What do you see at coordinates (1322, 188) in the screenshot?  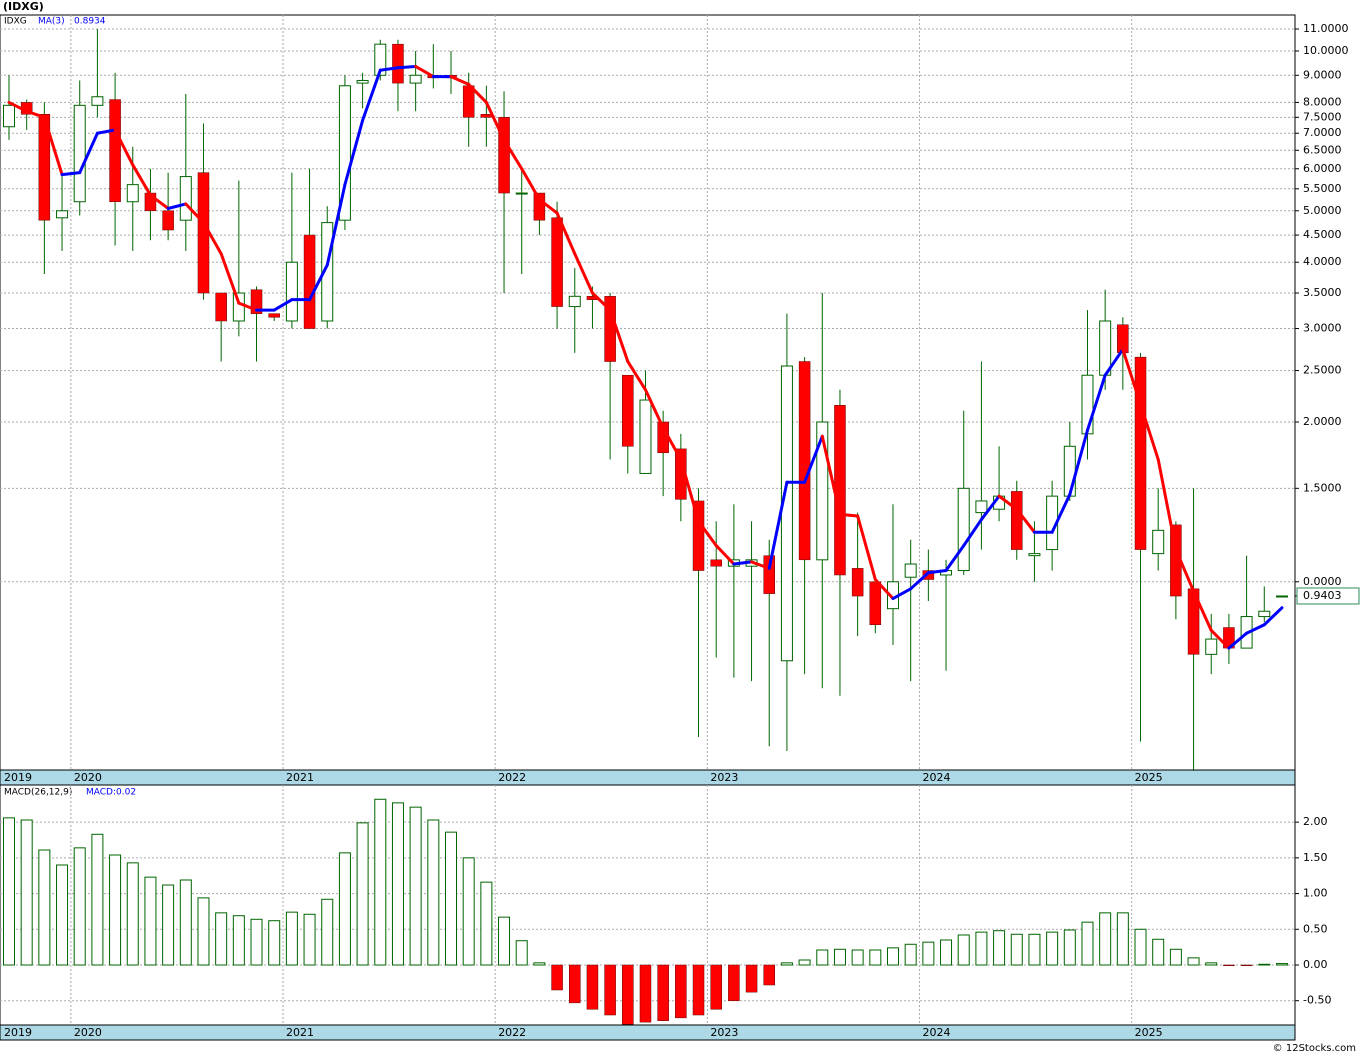 I see `y-tick-label: 5.5000` at bounding box center [1322, 188].